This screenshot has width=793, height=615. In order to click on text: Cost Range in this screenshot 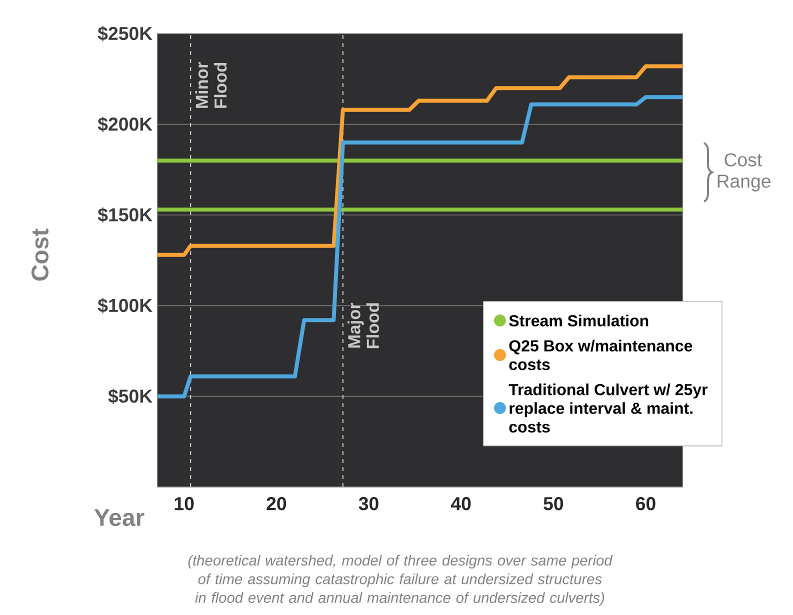, I will do `click(744, 172)`.